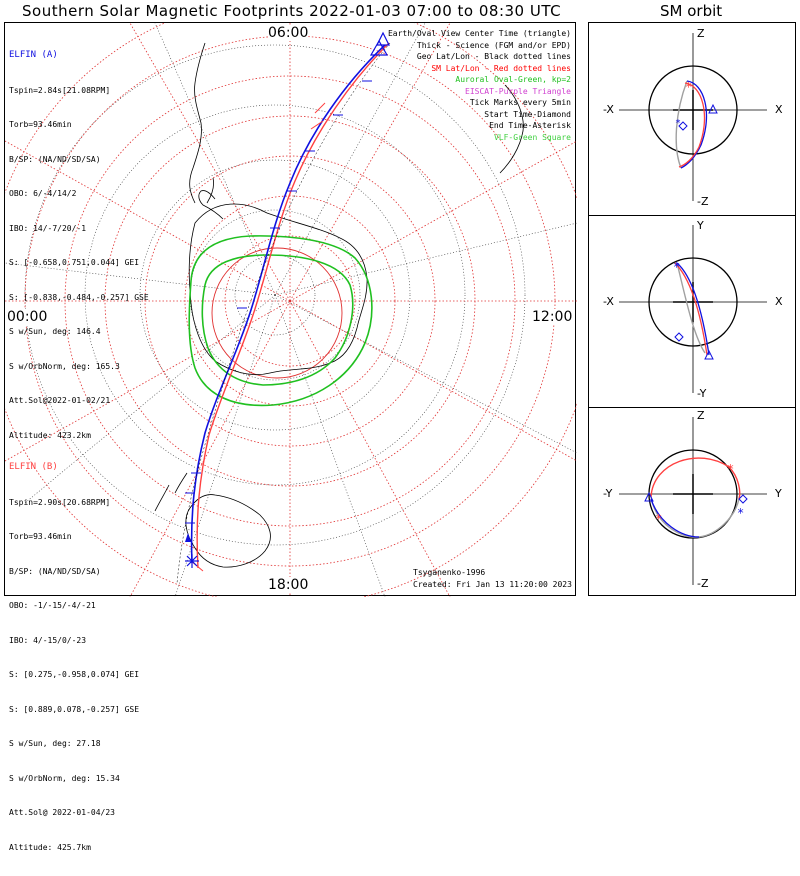 This screenshot has height=876, width=800. Describe the element at coordinates (608, 109) in the screenshot. I see `sm1-left-label: -X` at that location.